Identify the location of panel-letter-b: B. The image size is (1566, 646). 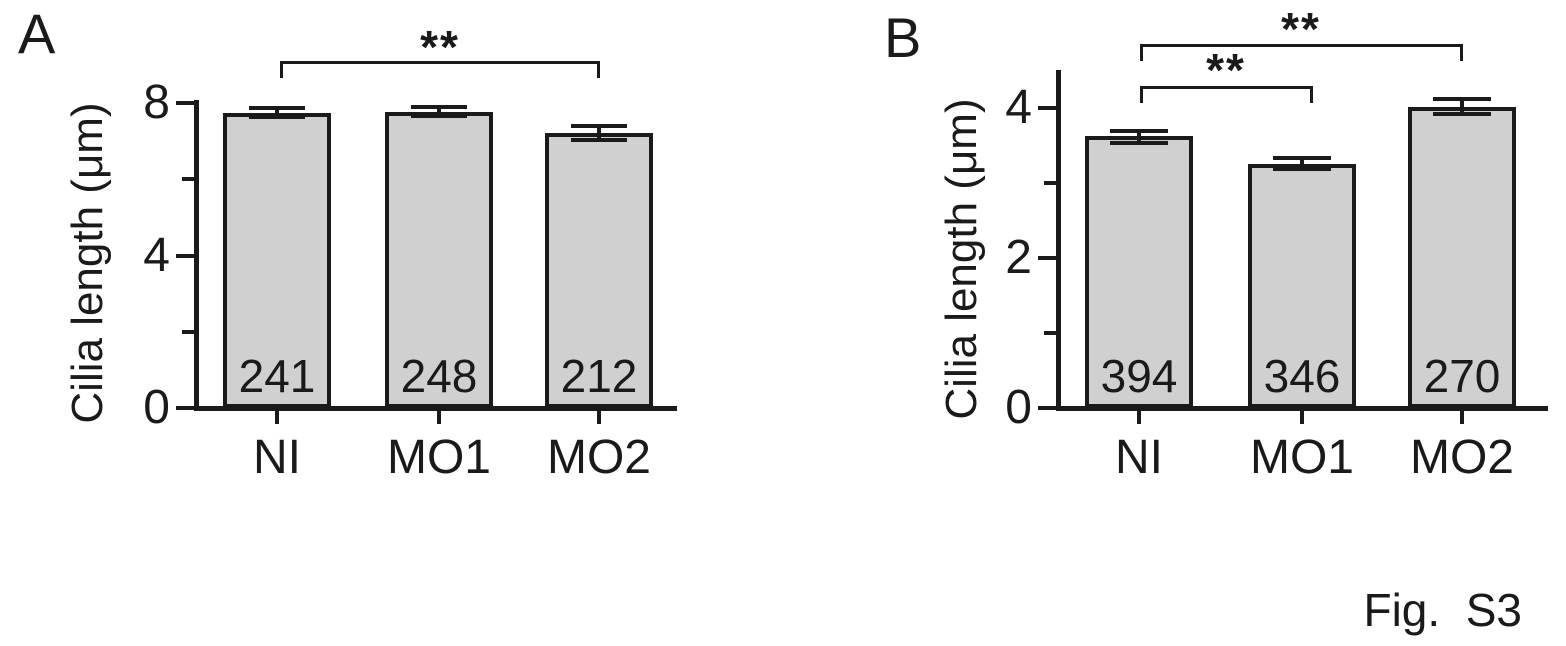
(903, 37).